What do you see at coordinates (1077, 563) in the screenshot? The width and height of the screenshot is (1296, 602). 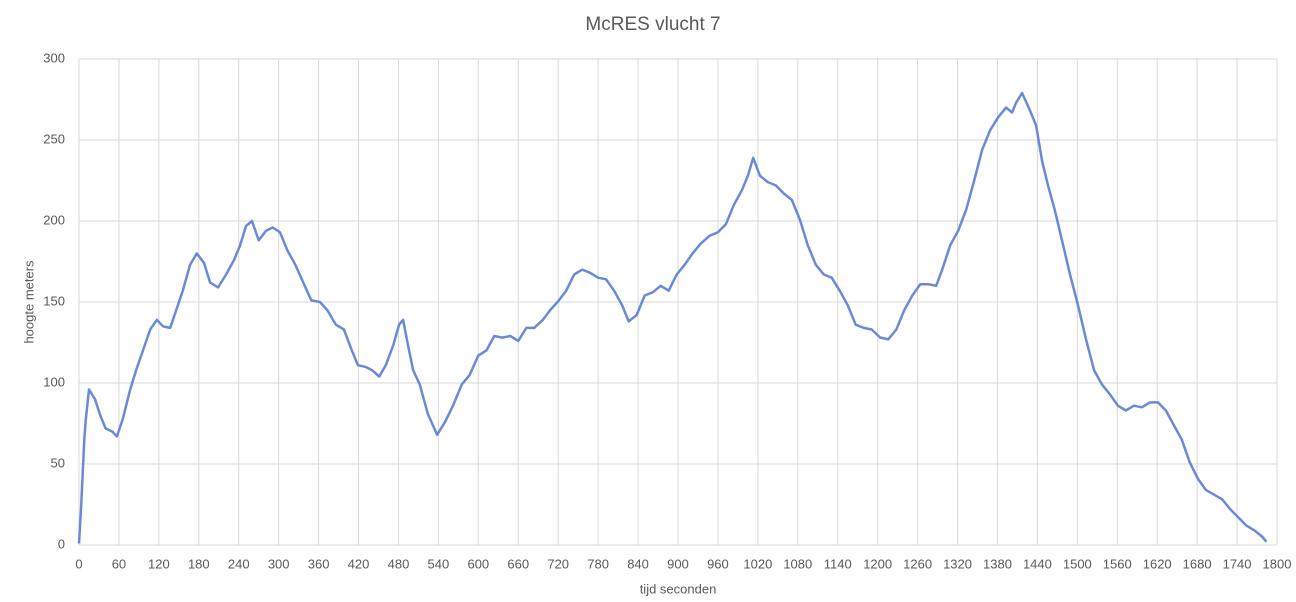 I see `x-tick-label: 1500` at bounding box center [1077, 563].